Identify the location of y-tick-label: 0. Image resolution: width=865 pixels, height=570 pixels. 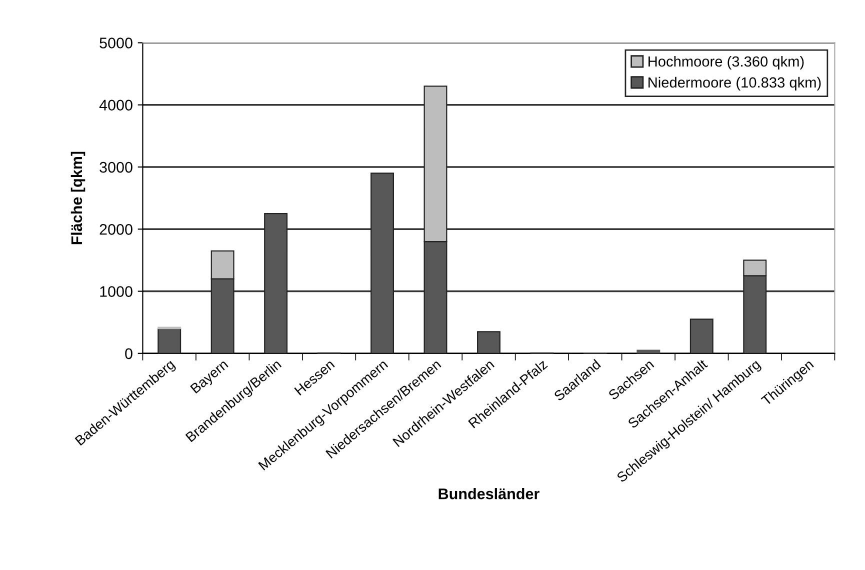
(128, 354).